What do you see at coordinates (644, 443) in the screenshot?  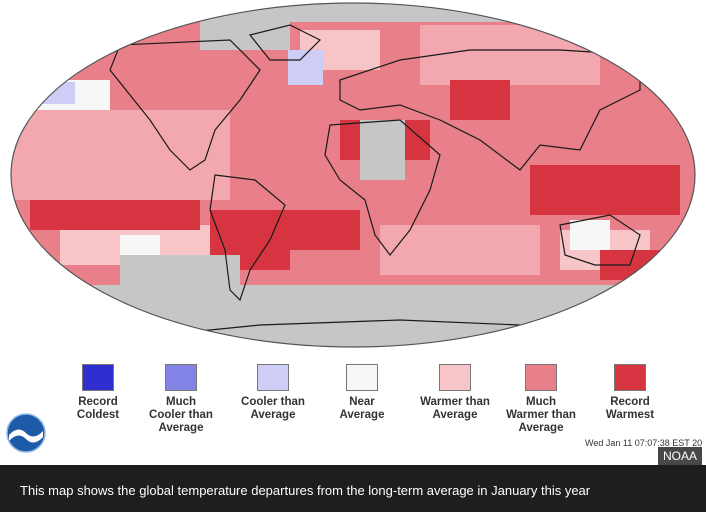 I see `timestamp: Wed Jan 11 07:07:38 EST 20` at bounding box center [644, 443].